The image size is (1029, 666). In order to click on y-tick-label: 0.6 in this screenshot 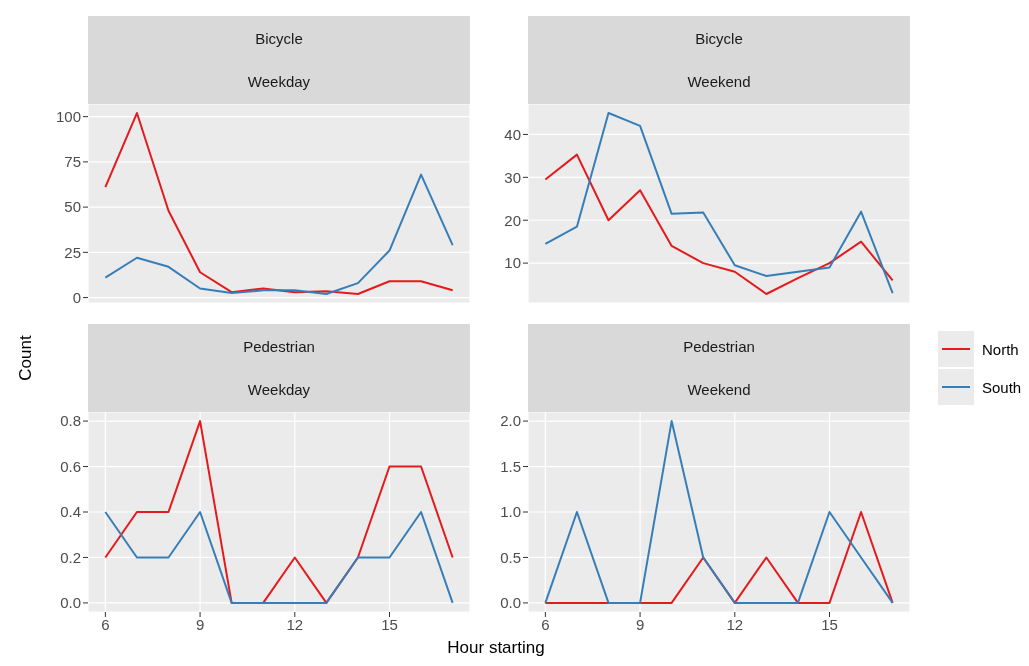, I will do `click(70, 466)`.